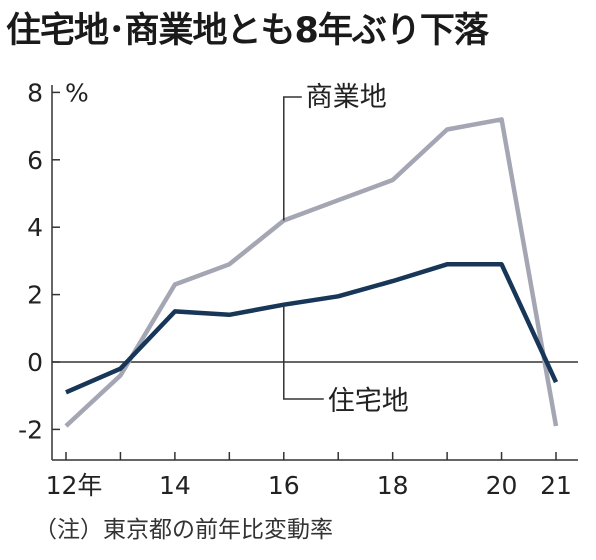 The width and height of the screenshot is (596, 560). Describe the element at coordinates (247, 31) in the screenshot. I see `chart-title: 住宅地･商業地とも8年ぶり下落` at that location.